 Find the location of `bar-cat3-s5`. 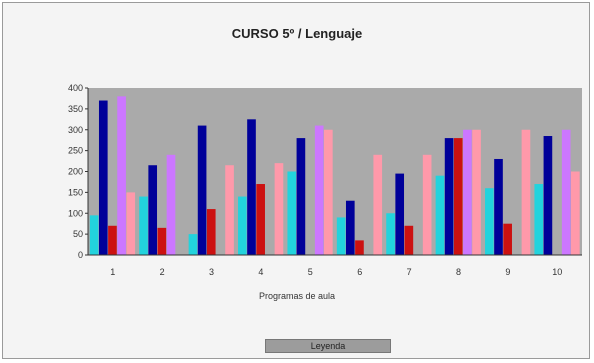

bar-cat3-s5 is located at coordinates (229, 210).